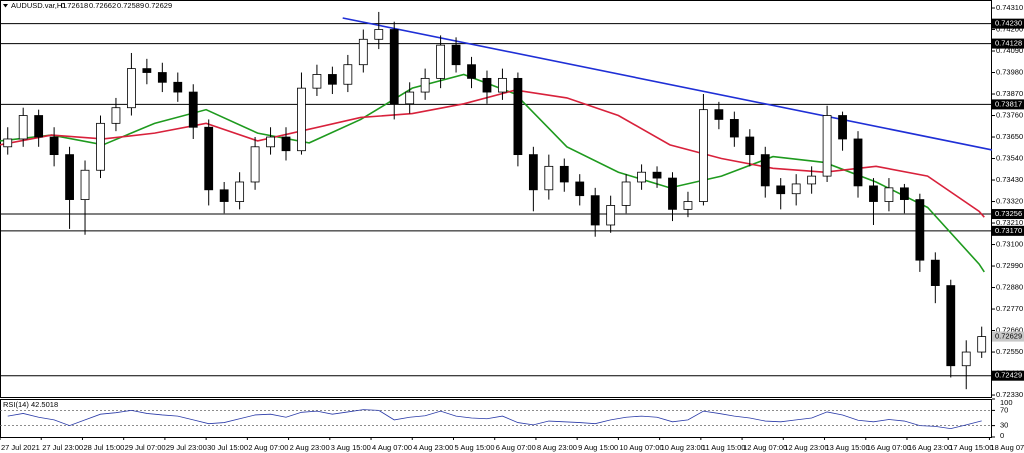 The image size is (1024, 453). Describe the element at coordinates (1009, 222) in the screenshot. I see `y-tick-label: 0.73210` at that location.